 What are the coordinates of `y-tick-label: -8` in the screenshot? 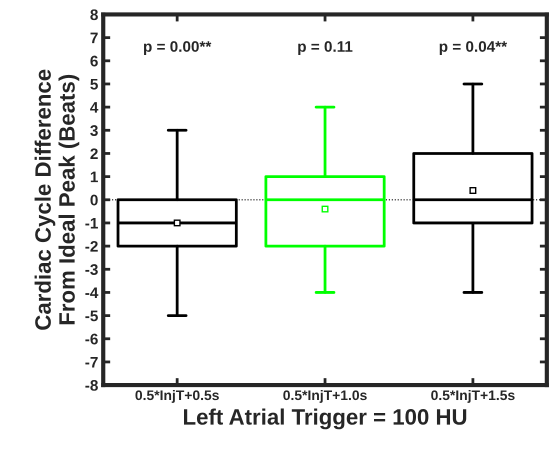 It's located at (91, 385).